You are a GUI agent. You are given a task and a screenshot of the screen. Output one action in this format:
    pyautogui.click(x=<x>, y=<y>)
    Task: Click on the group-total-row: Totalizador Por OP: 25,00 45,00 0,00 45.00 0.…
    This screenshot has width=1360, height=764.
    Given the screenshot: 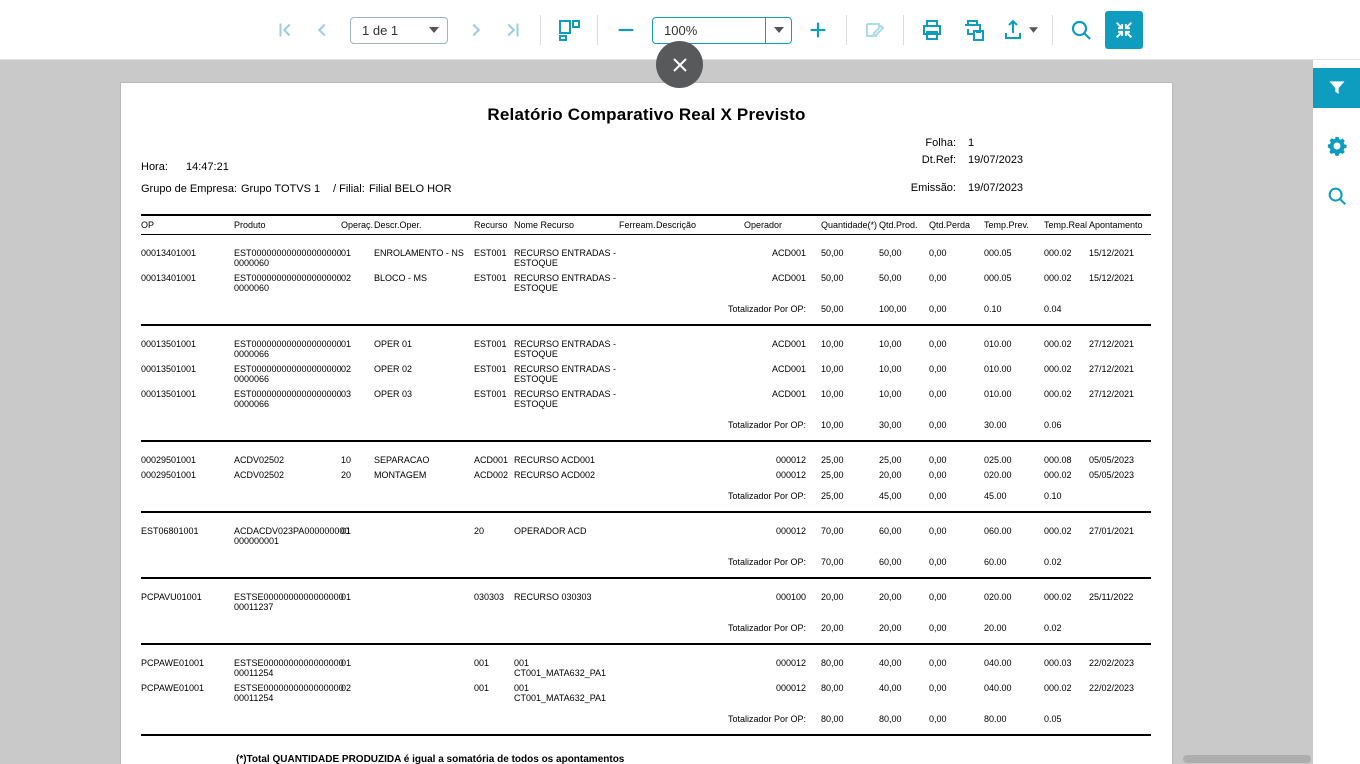 What is the action you would take?
    pyautogui.click(x=646, y=497)
    